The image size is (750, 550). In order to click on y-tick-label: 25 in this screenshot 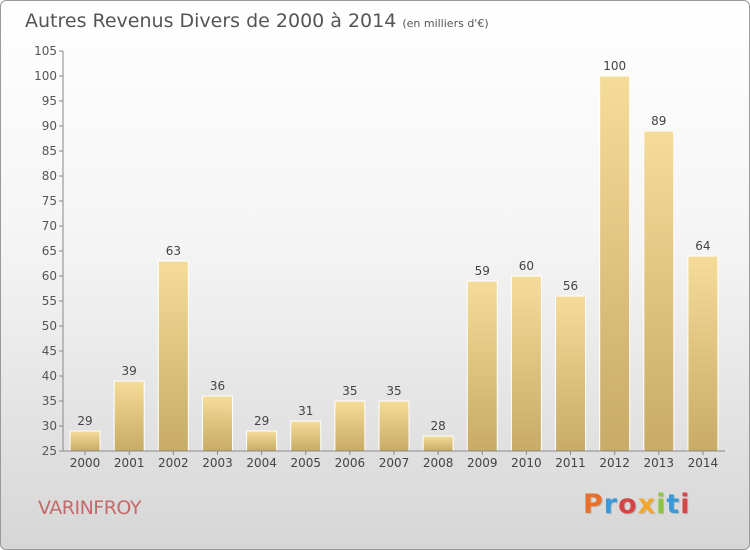, I will do `click(49, 451)`.